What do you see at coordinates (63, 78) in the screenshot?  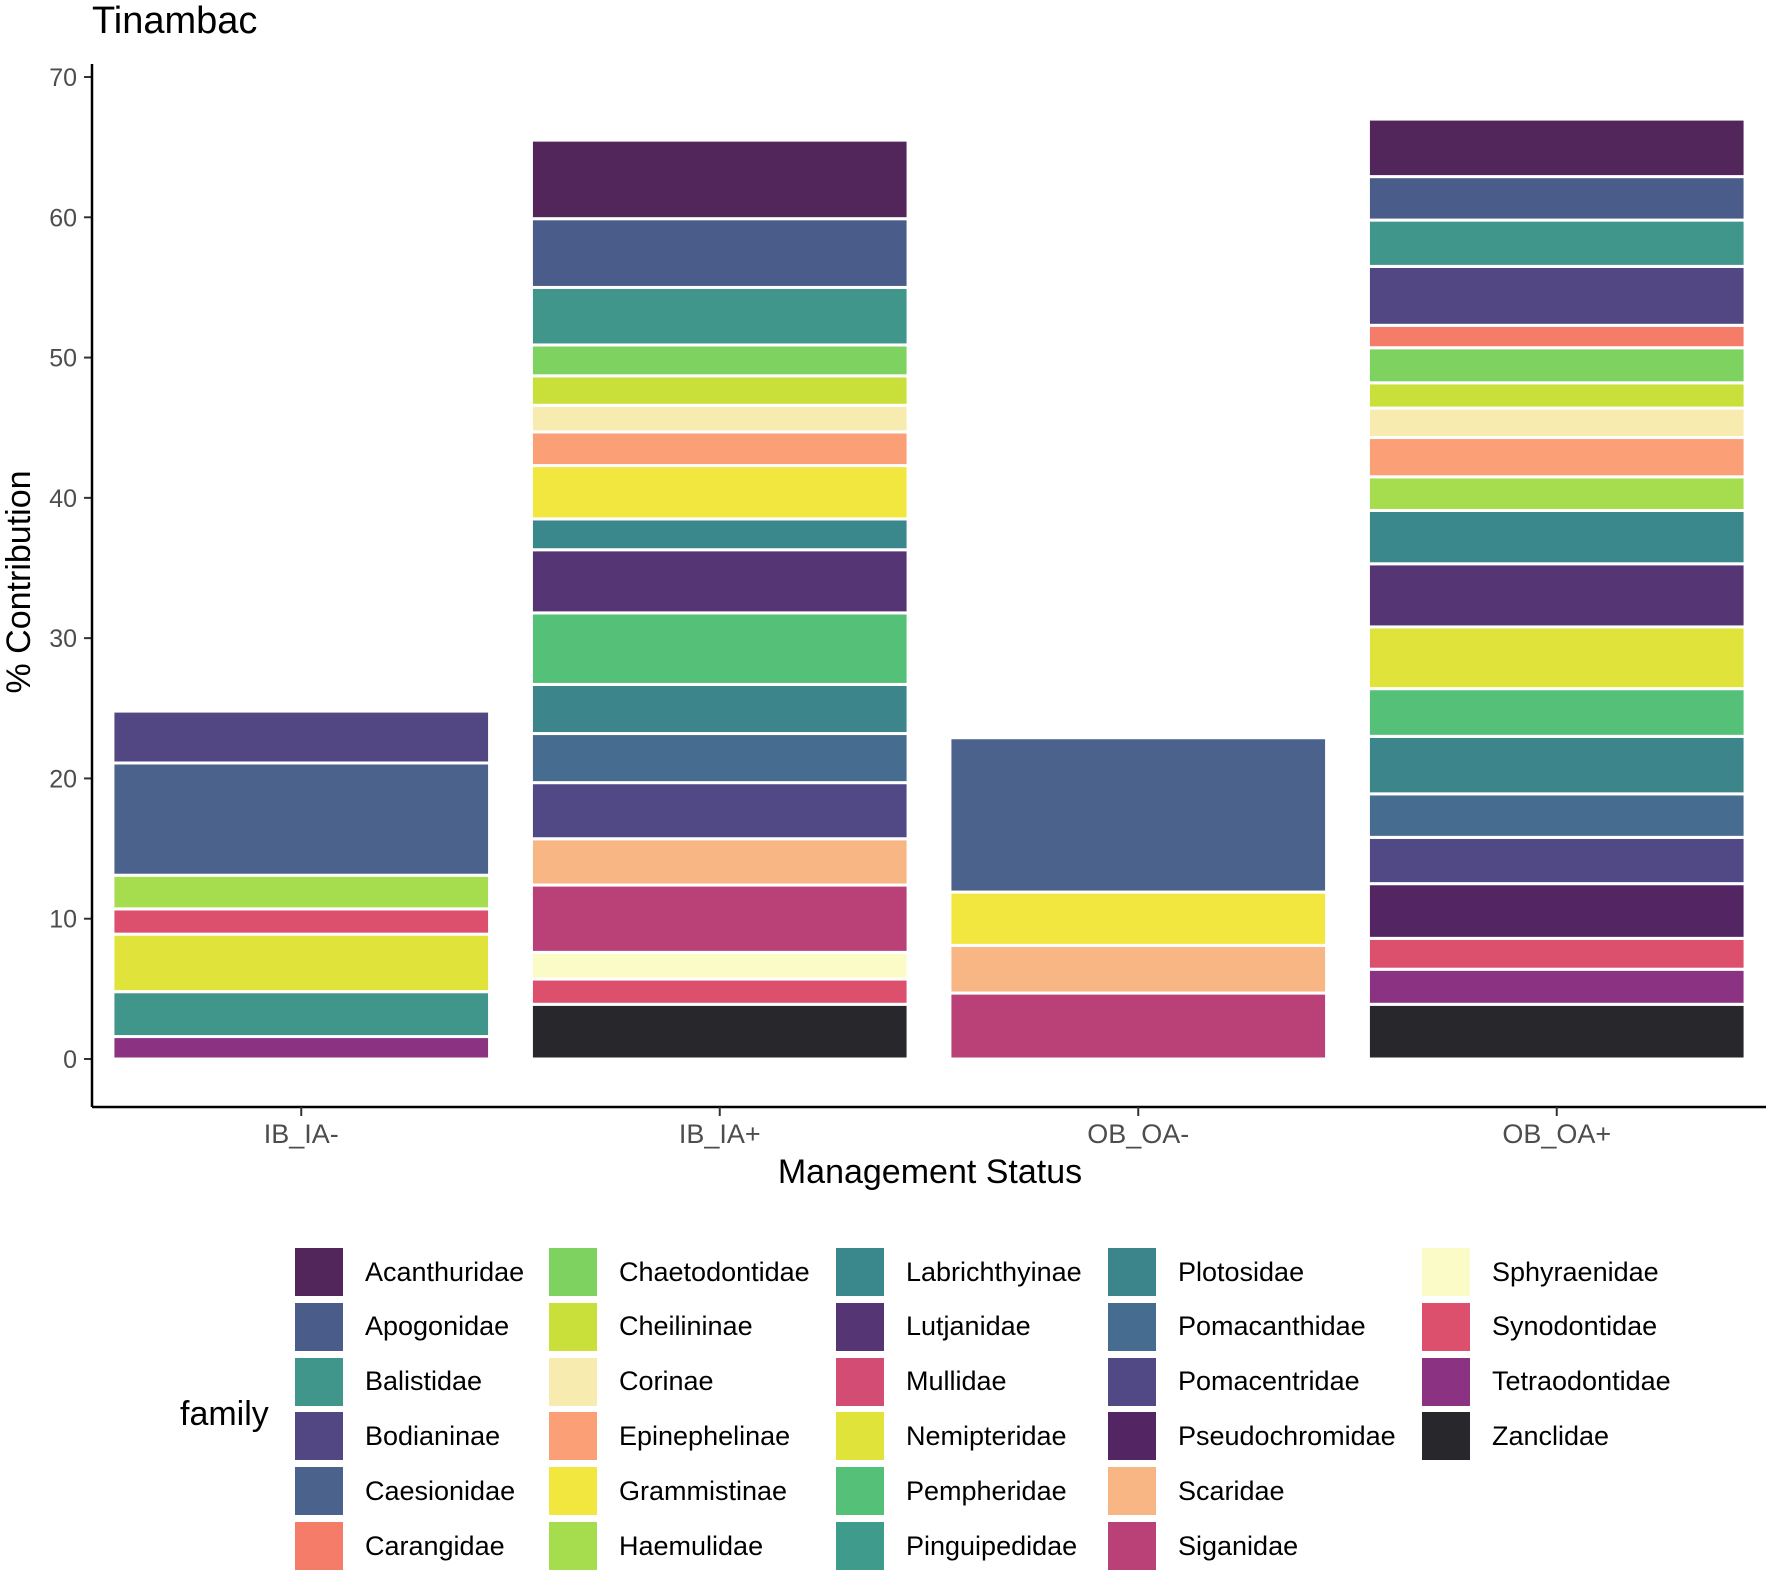 I see `y-tick-label: 70` at bounding box center [63, 78].